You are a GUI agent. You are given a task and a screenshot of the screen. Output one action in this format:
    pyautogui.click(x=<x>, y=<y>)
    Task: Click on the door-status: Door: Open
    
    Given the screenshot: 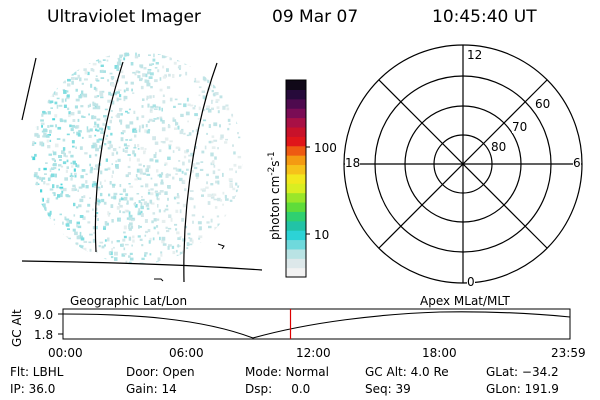 What is the action you would take?
    pyautogui.click(x=160, y=372)
    